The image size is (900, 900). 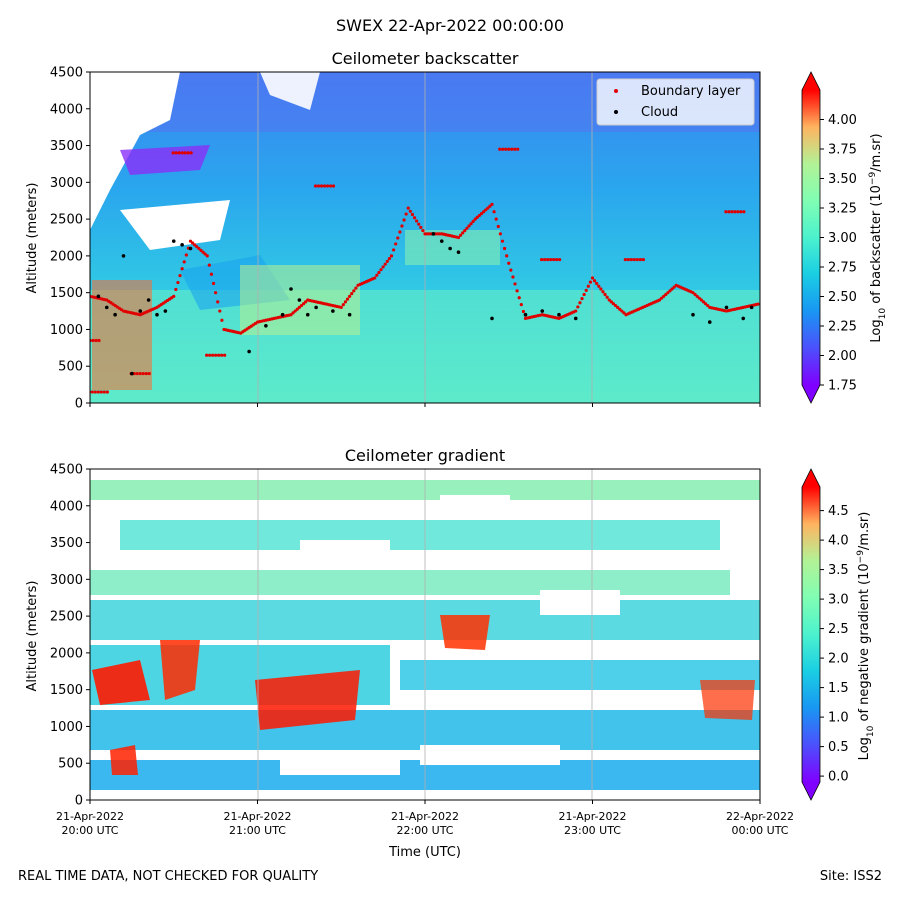 What do you see at coordinates (842, 120) in the screenshot?
I see `colorbar-tick-label: 4.00` at bounding box center [842, 120].